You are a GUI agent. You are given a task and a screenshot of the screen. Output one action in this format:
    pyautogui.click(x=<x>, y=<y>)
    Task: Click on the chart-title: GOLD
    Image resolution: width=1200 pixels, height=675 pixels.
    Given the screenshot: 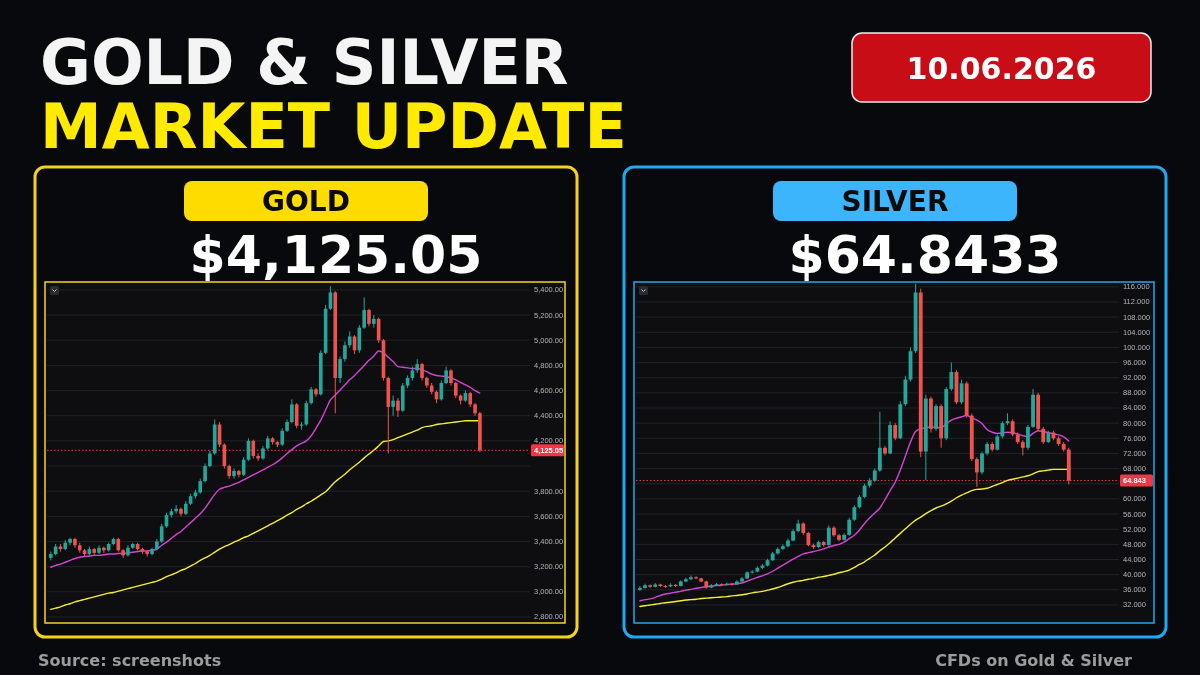 What is the action you would take?
    pyautogui.click(x=306, y=201)
    